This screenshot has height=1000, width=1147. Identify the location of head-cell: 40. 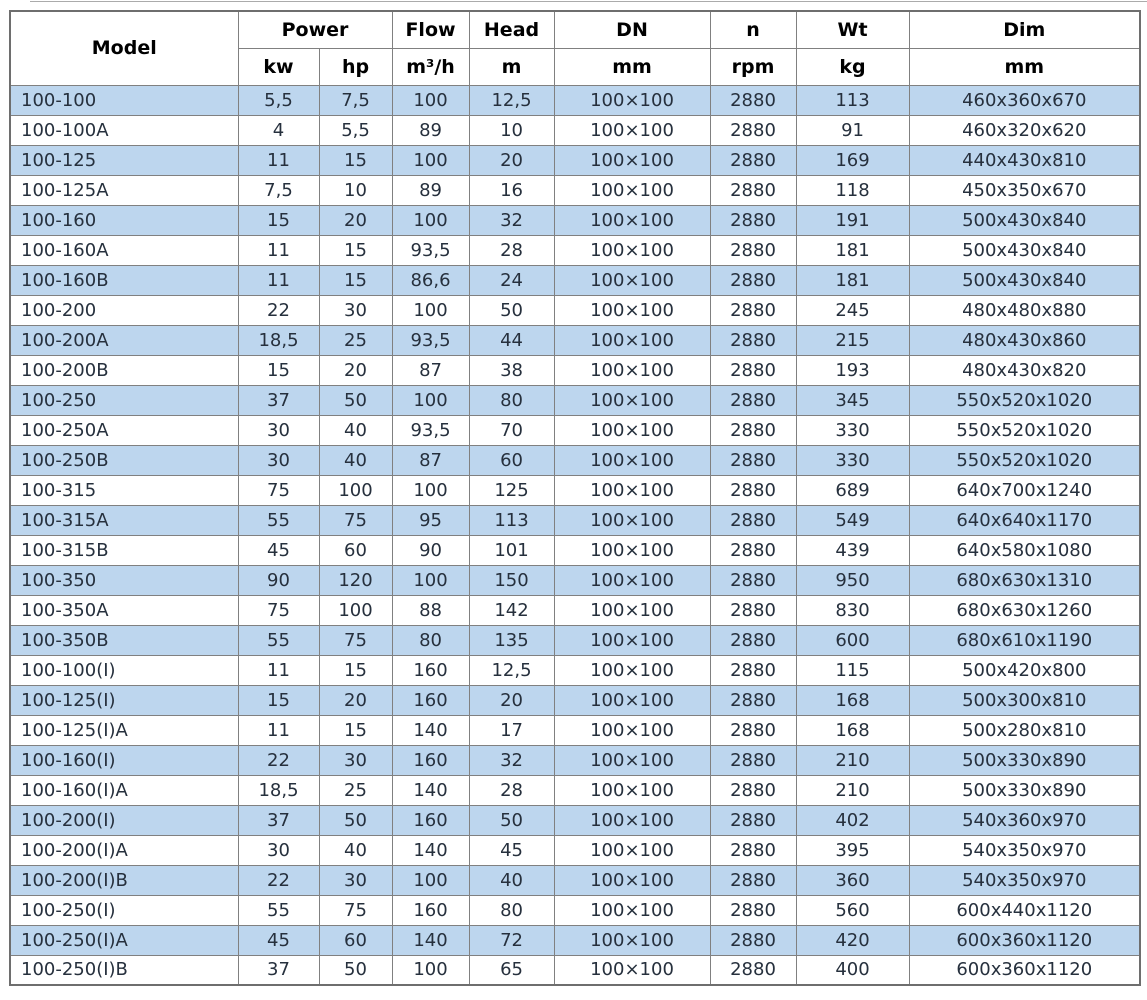
(511, 880).